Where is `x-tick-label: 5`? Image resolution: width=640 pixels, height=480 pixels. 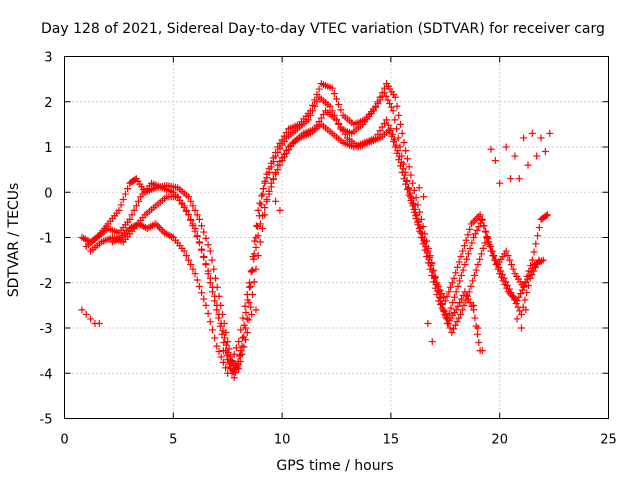
x-tick-label: 5 is located at coordinates (173, 440).